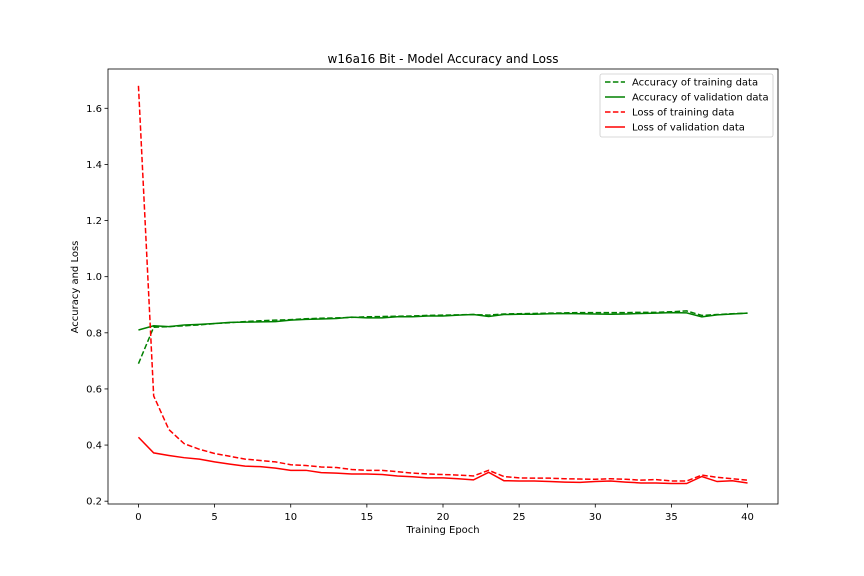 The height and width of the screenshot is (576, 864). Describe the element at coordinates (94, 502) in the screenshot. I see `y-tick-label-0: 0.2` at that location.